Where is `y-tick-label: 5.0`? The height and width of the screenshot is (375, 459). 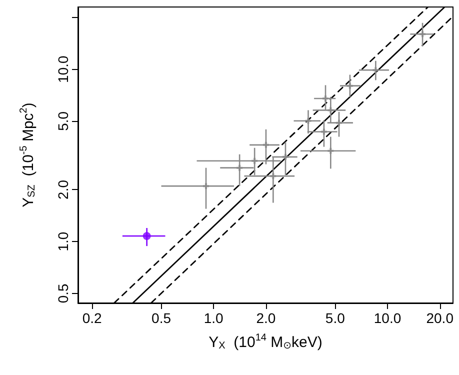 y-tick-label: 5.0 is located at coordinates (63, 121).